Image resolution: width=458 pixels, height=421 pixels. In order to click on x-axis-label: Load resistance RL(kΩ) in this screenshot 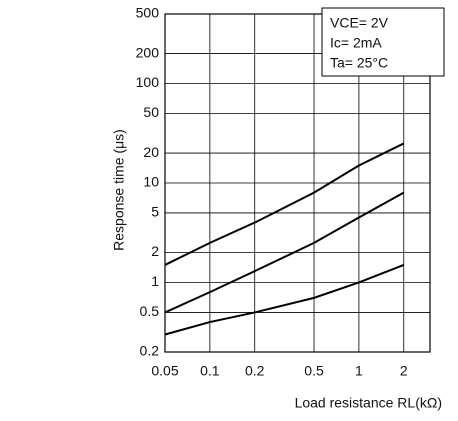, I will do `click(368, 403)`.